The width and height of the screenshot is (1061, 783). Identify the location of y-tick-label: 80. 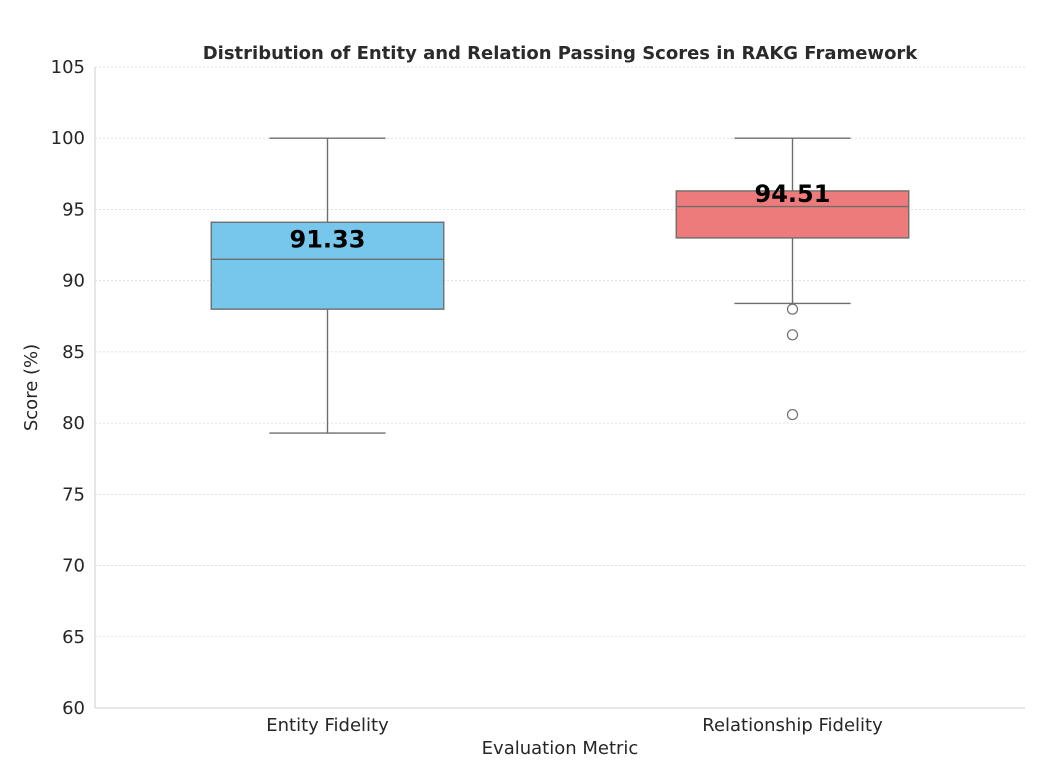
(73, 423).